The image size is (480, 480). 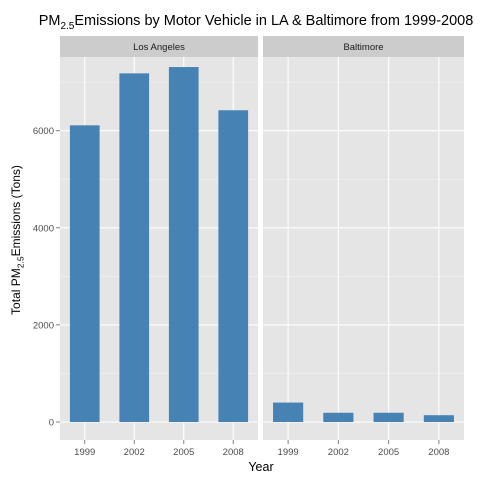 What do you see at coordinates (233, 266) in the screenshot?
I see `bar-los-angeles-2008` at bounding box center [233, 266].